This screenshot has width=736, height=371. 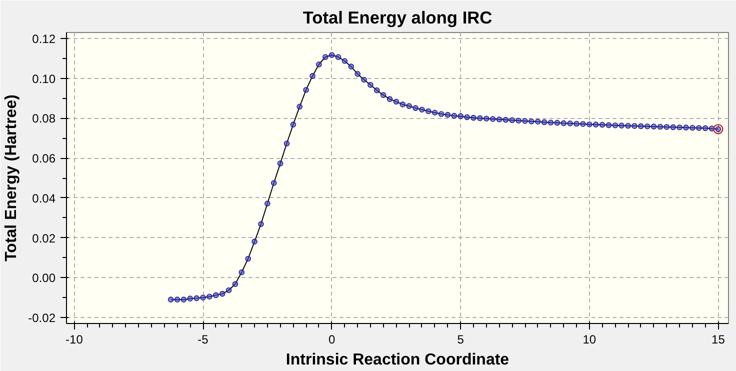 I want to click on x-tick-label: -5, so click(x=203, y=339).